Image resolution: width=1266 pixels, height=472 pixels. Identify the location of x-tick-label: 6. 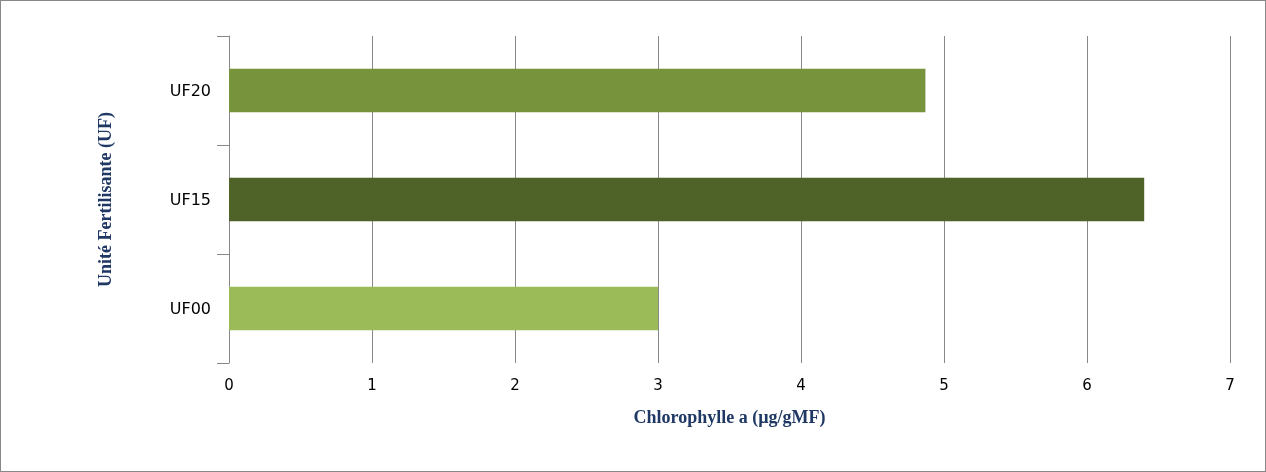
(1087, 384).